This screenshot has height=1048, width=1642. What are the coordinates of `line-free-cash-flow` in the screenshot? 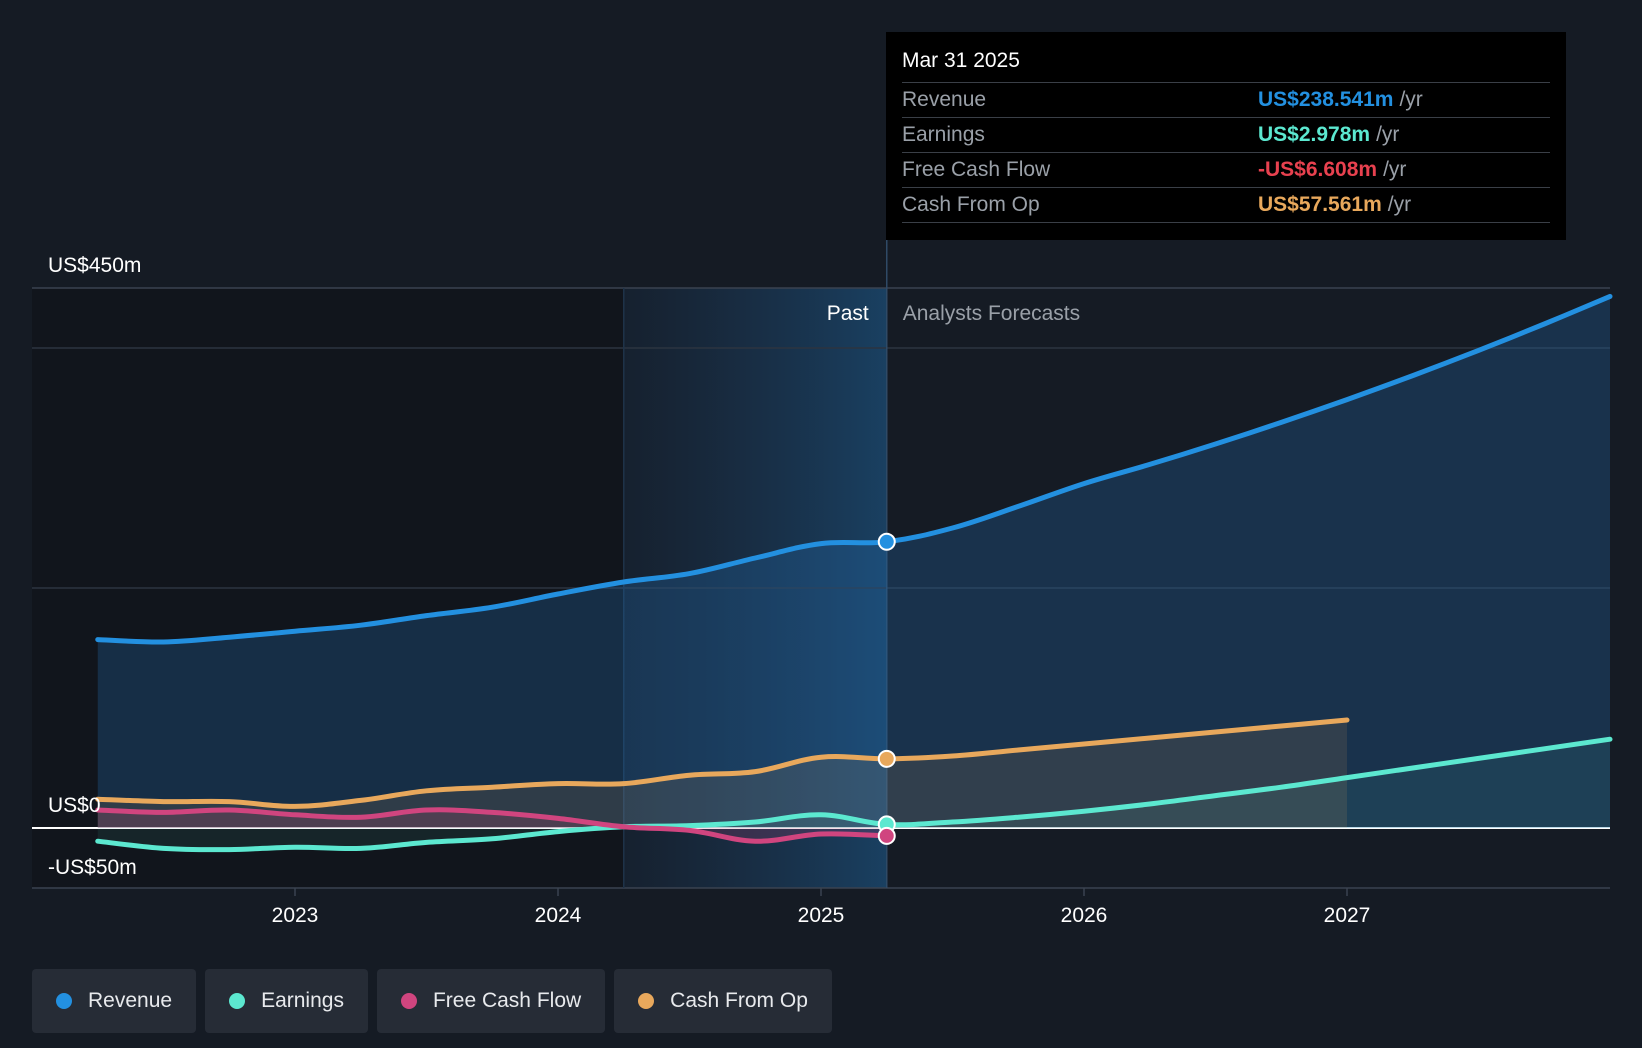 It's located at (492, 825).